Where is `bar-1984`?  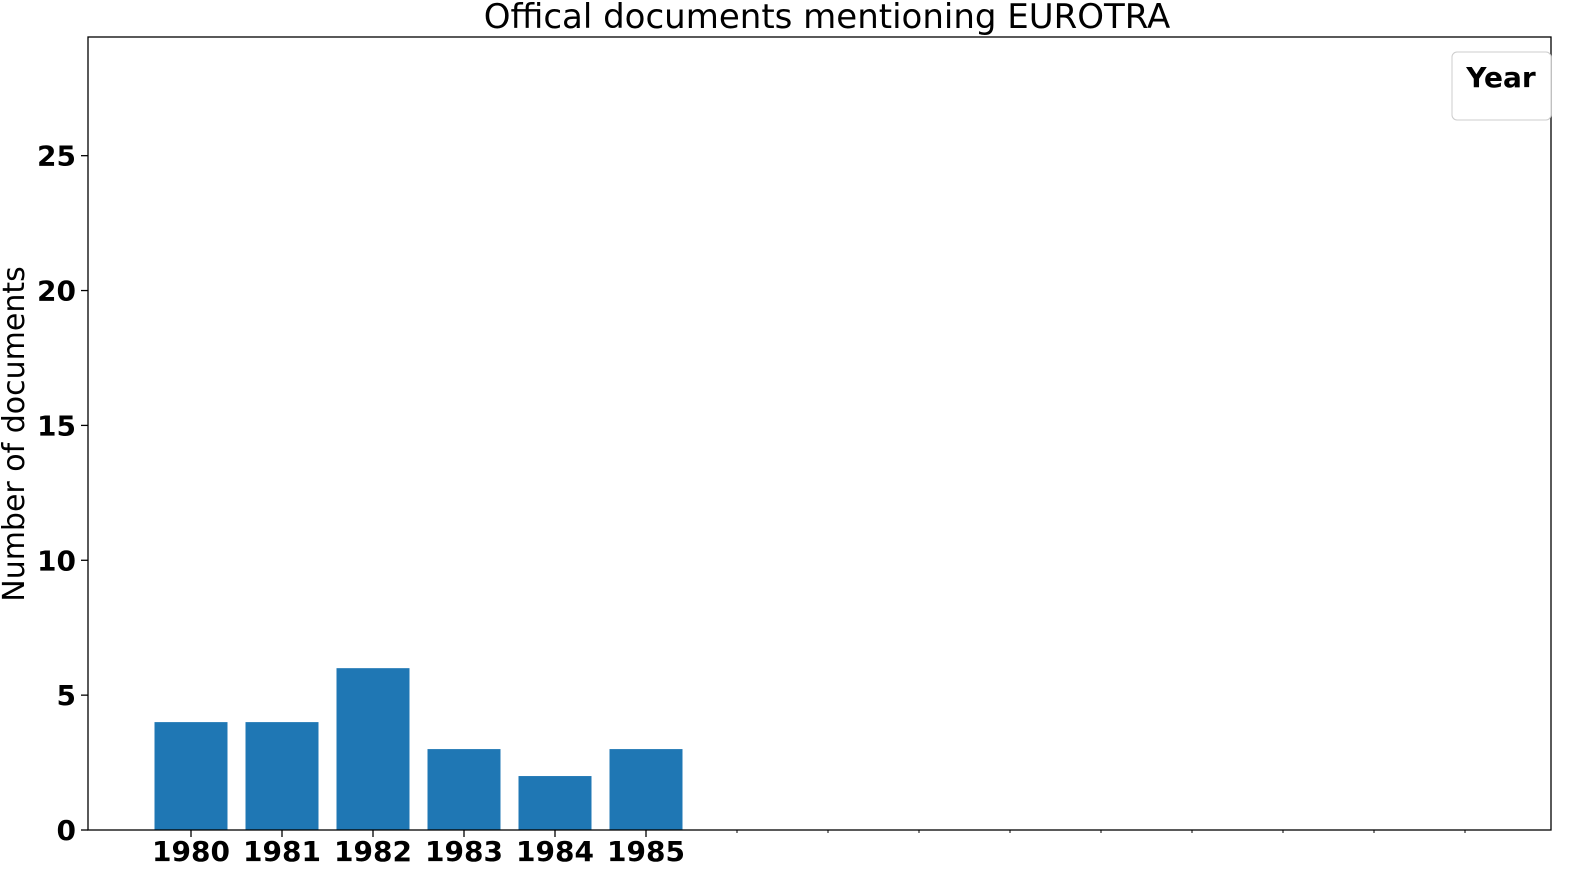 bar-1984 is located at coordinates (555, 803).